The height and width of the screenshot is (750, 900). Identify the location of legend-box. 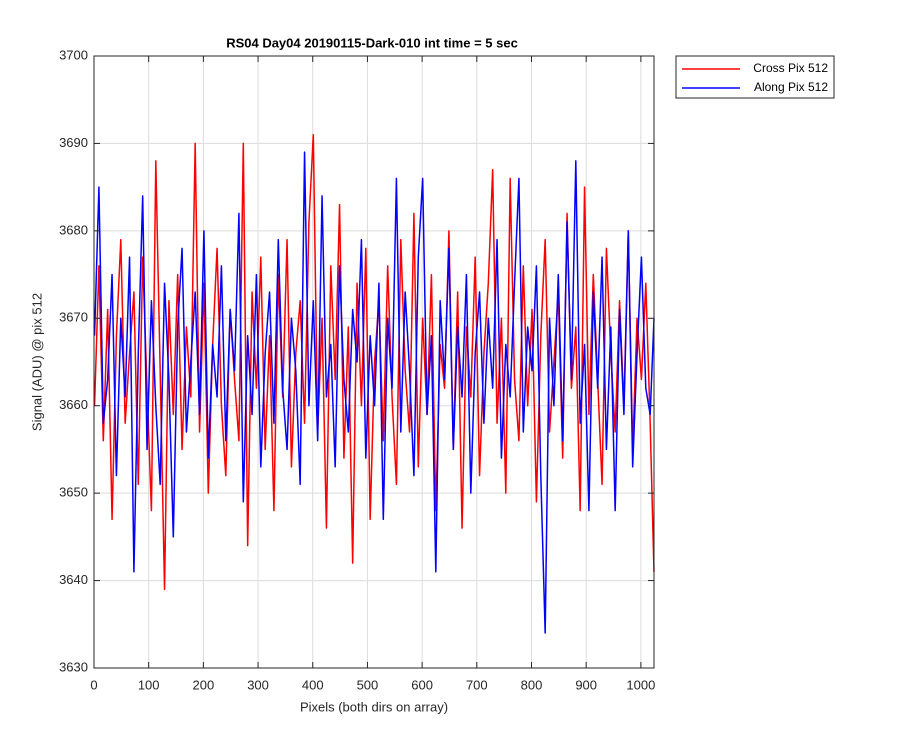
(755, 77).